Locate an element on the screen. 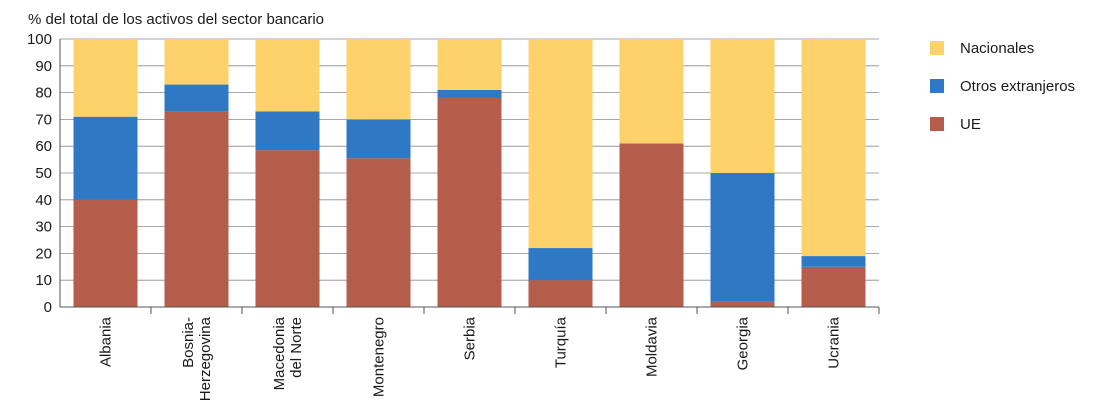  category-label: Georgia is located at coordinates (743, 343).